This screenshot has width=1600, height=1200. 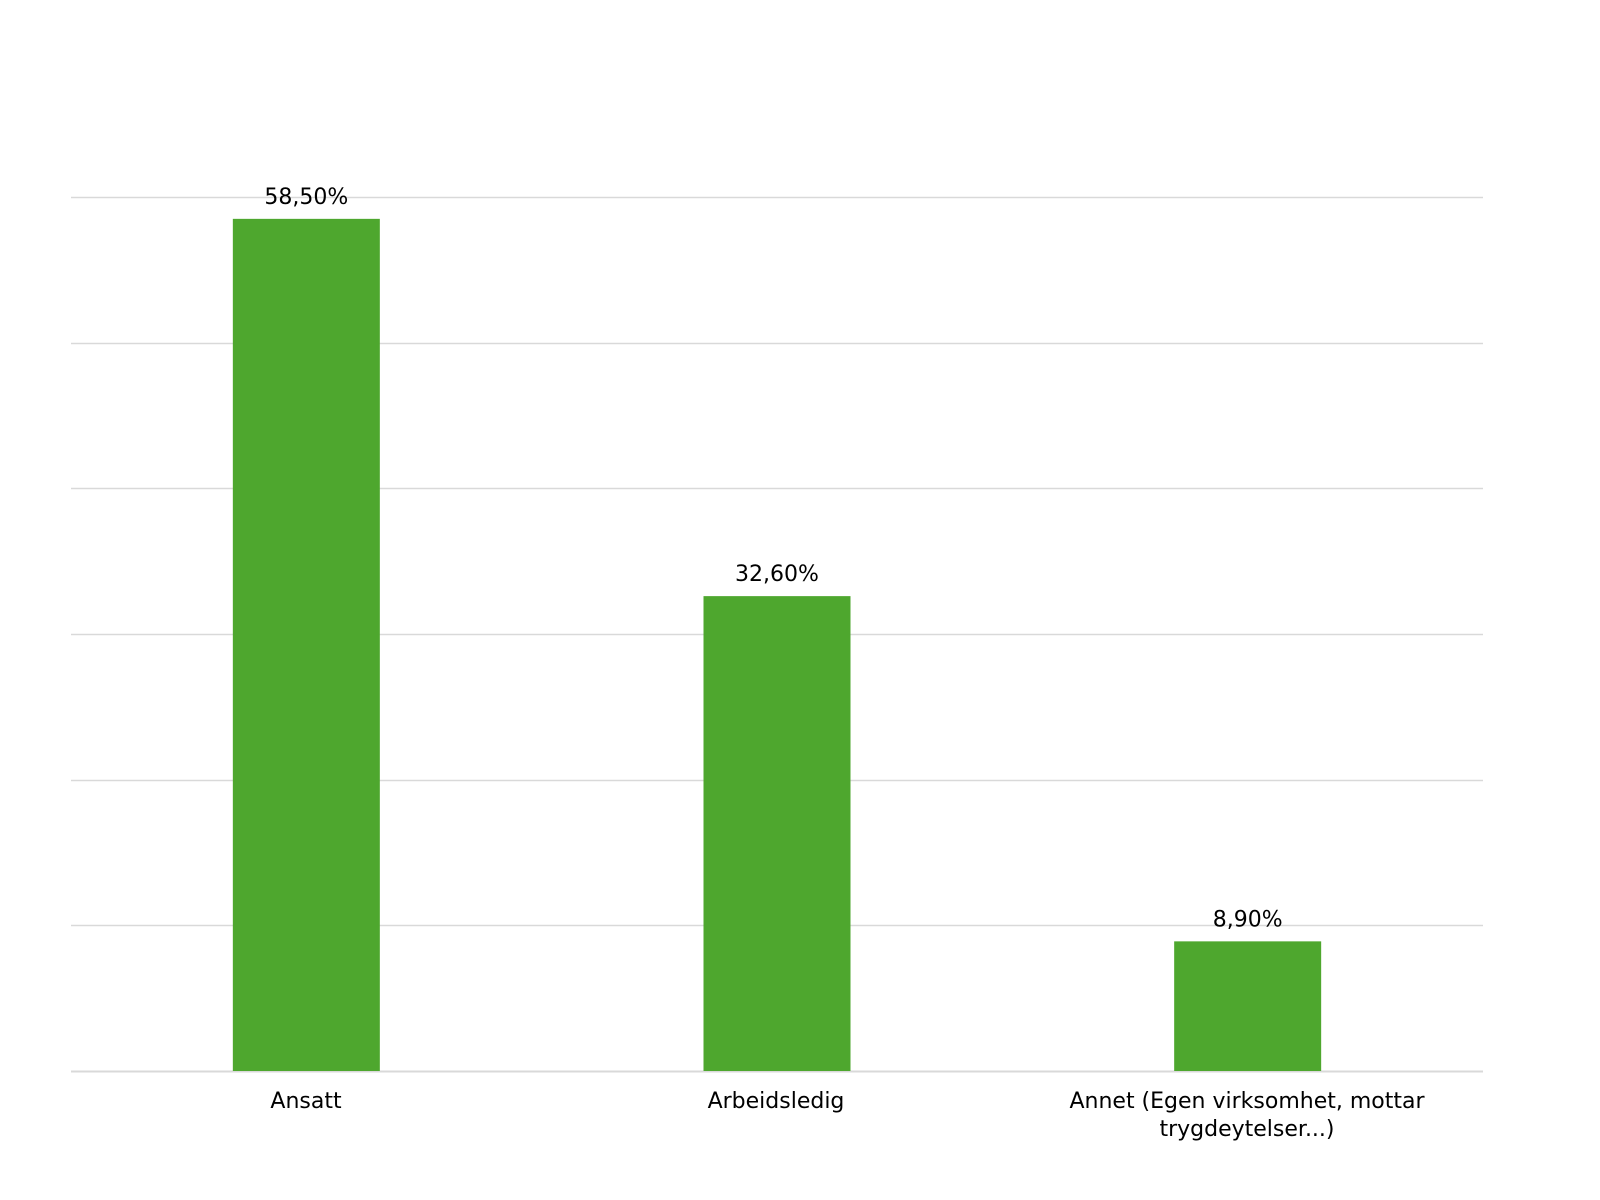 I want to click on category-label-ansatt: Ansatt, so click(x=306, y=1101).